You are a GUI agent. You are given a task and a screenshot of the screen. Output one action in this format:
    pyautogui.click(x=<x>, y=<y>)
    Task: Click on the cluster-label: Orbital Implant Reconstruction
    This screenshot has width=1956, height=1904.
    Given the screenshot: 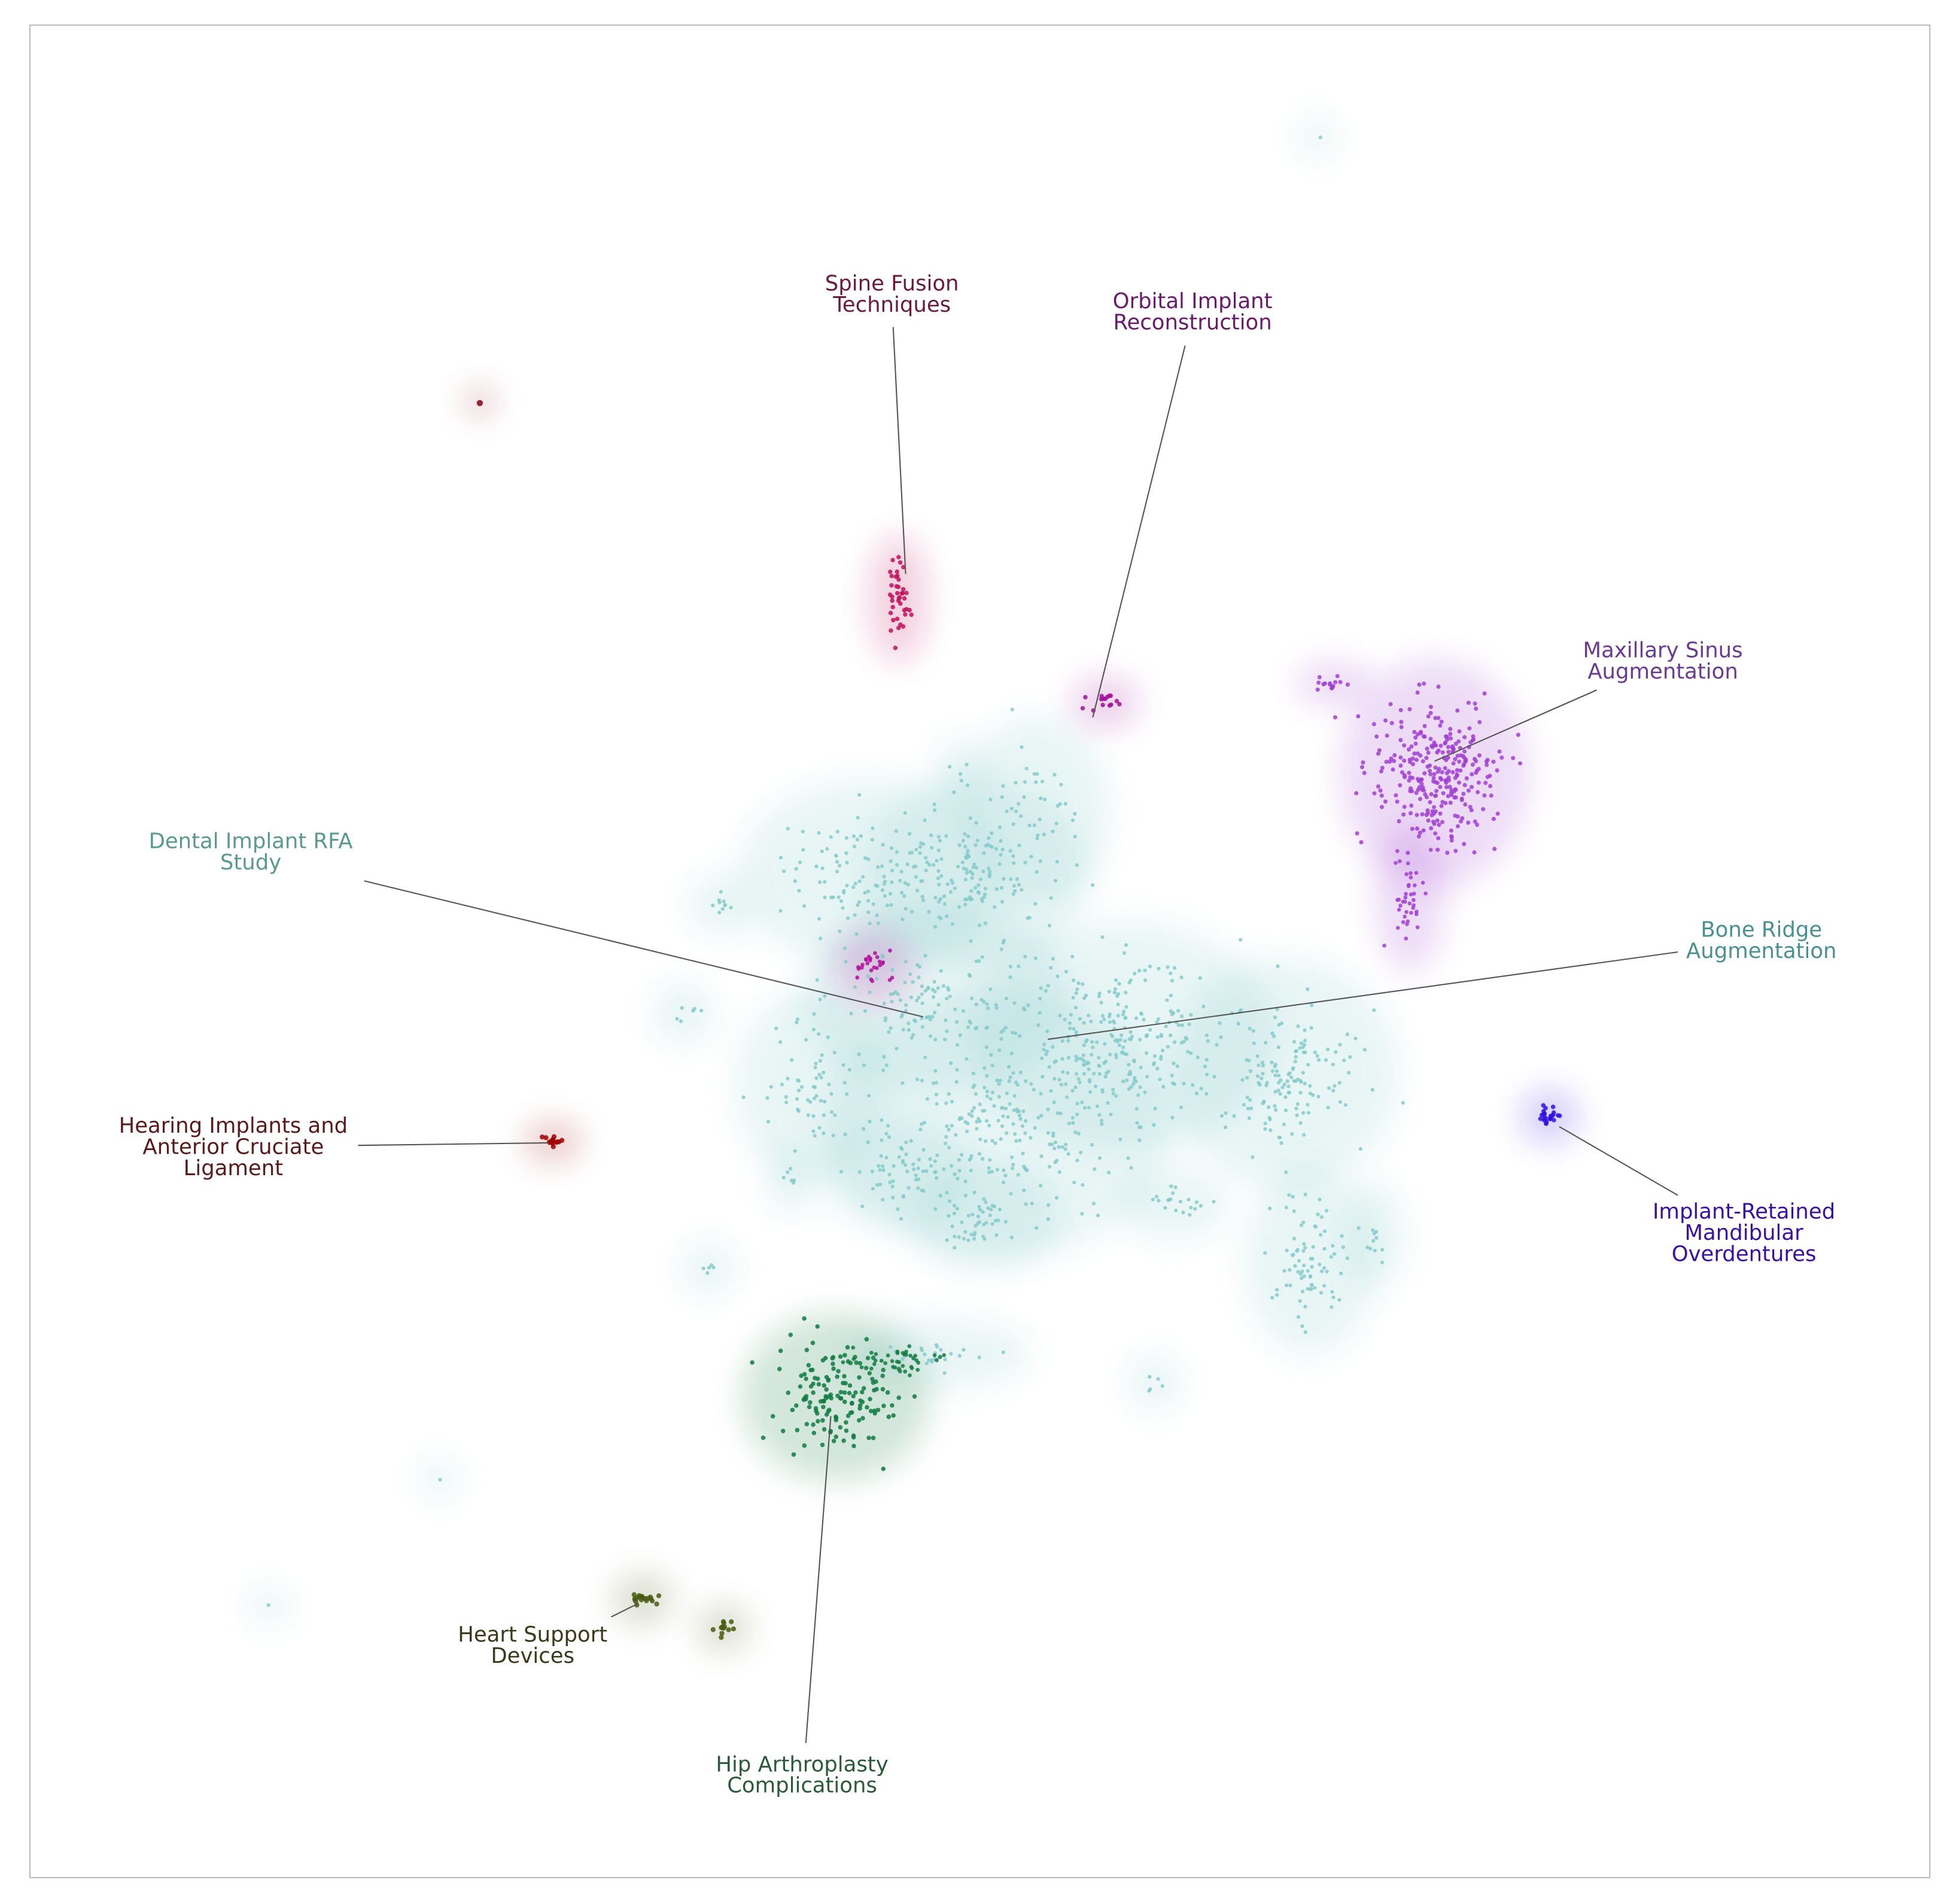 What is the action you would take?
    pyautogui.click(x=1193, y=311)
    